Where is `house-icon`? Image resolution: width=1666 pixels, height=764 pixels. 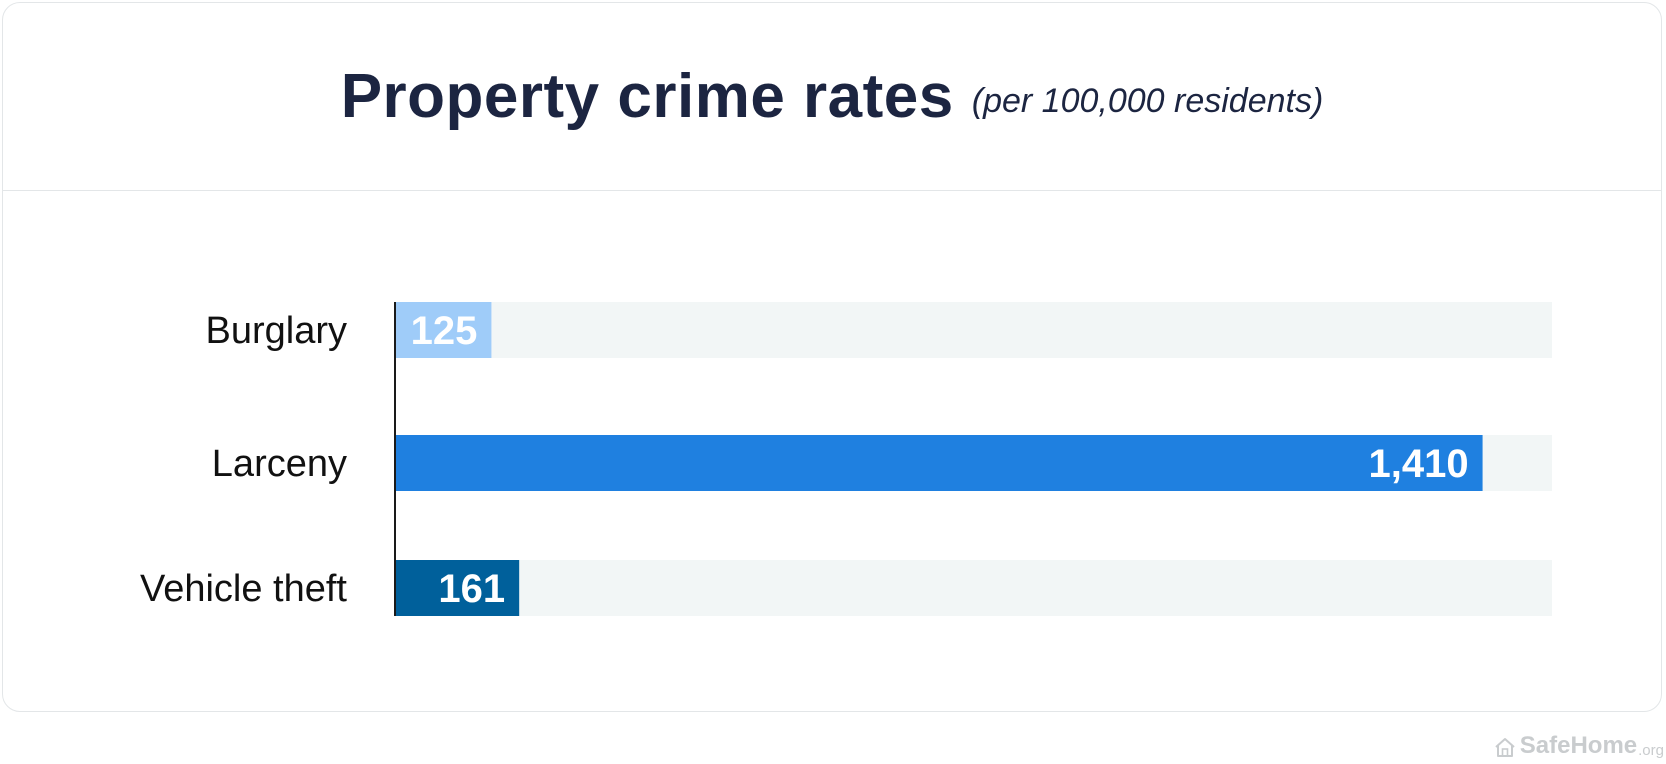 house-icon is located at coordinates (1505, 747).